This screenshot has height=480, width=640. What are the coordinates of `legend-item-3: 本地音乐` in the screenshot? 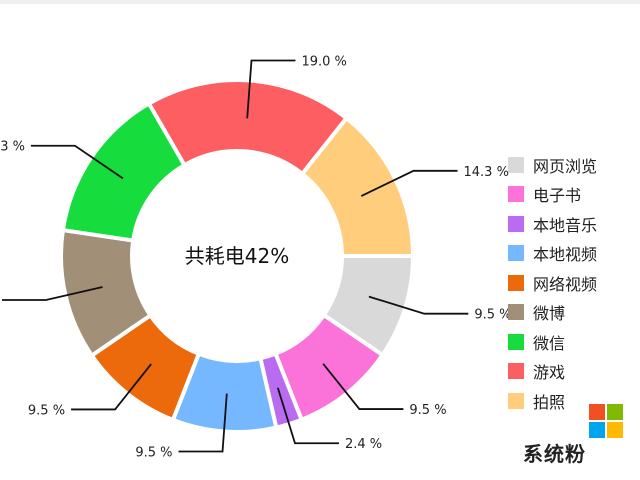 It's located at (552, 224).